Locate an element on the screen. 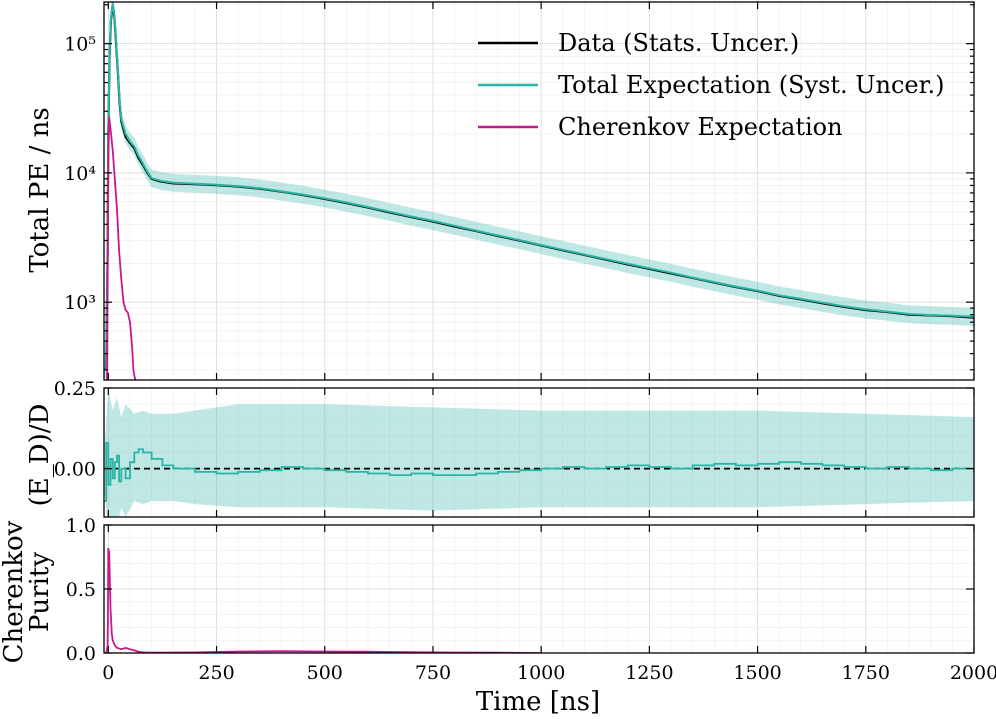  x-tick-label: 2000 is located at coordinates (973, 673).